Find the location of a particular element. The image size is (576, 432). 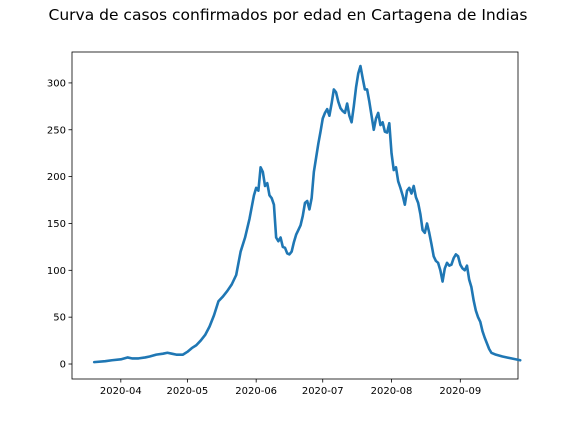

x-tick-label: 2020-07 is located at coordinates (323, 391).